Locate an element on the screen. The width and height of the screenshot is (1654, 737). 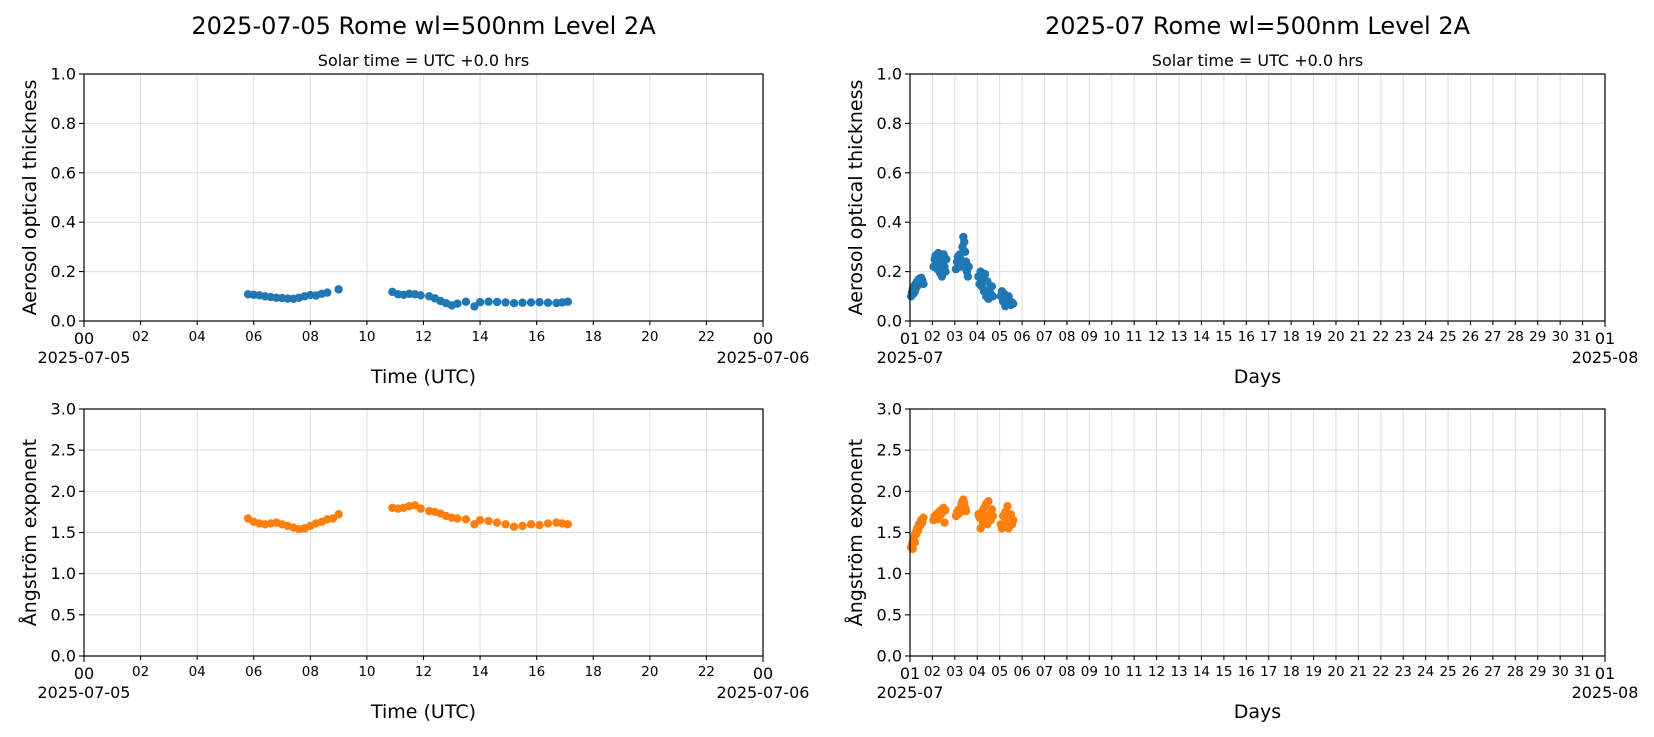
x-tick-label: 29 is located at coordinates (1537, 337).